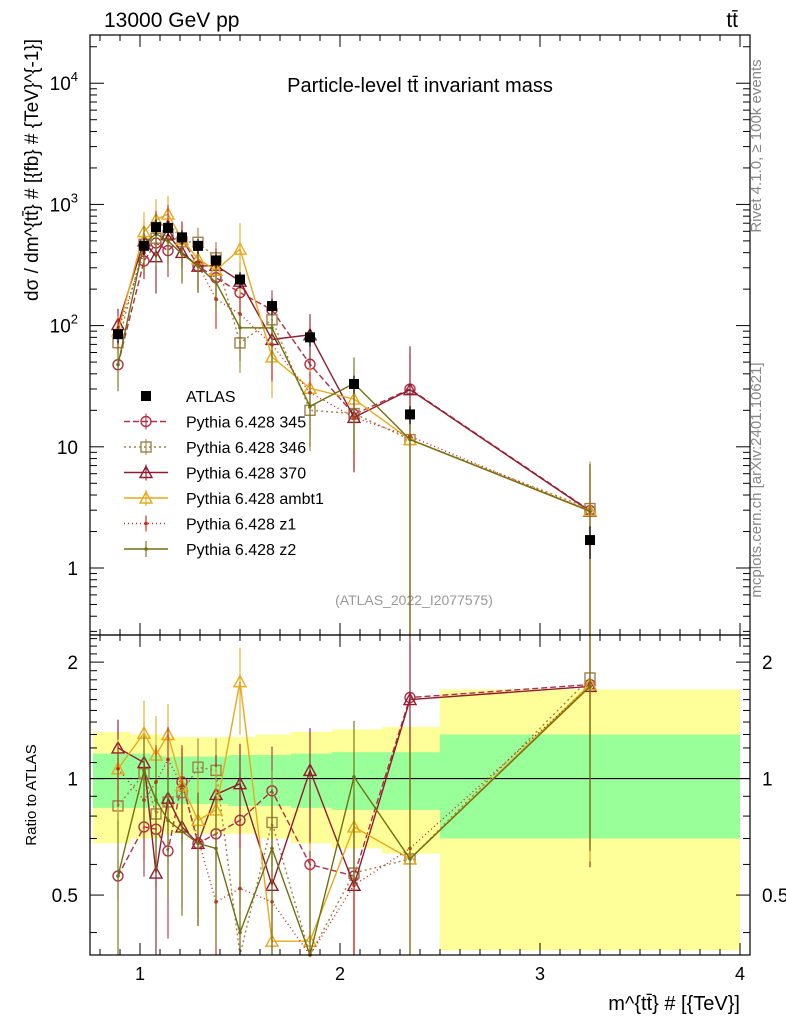  What do you see at coordinates (31, 794) in the screenshot?
I see `ratio-axis-label: Ratio to ATLAS` at bounding box center [31, 794].